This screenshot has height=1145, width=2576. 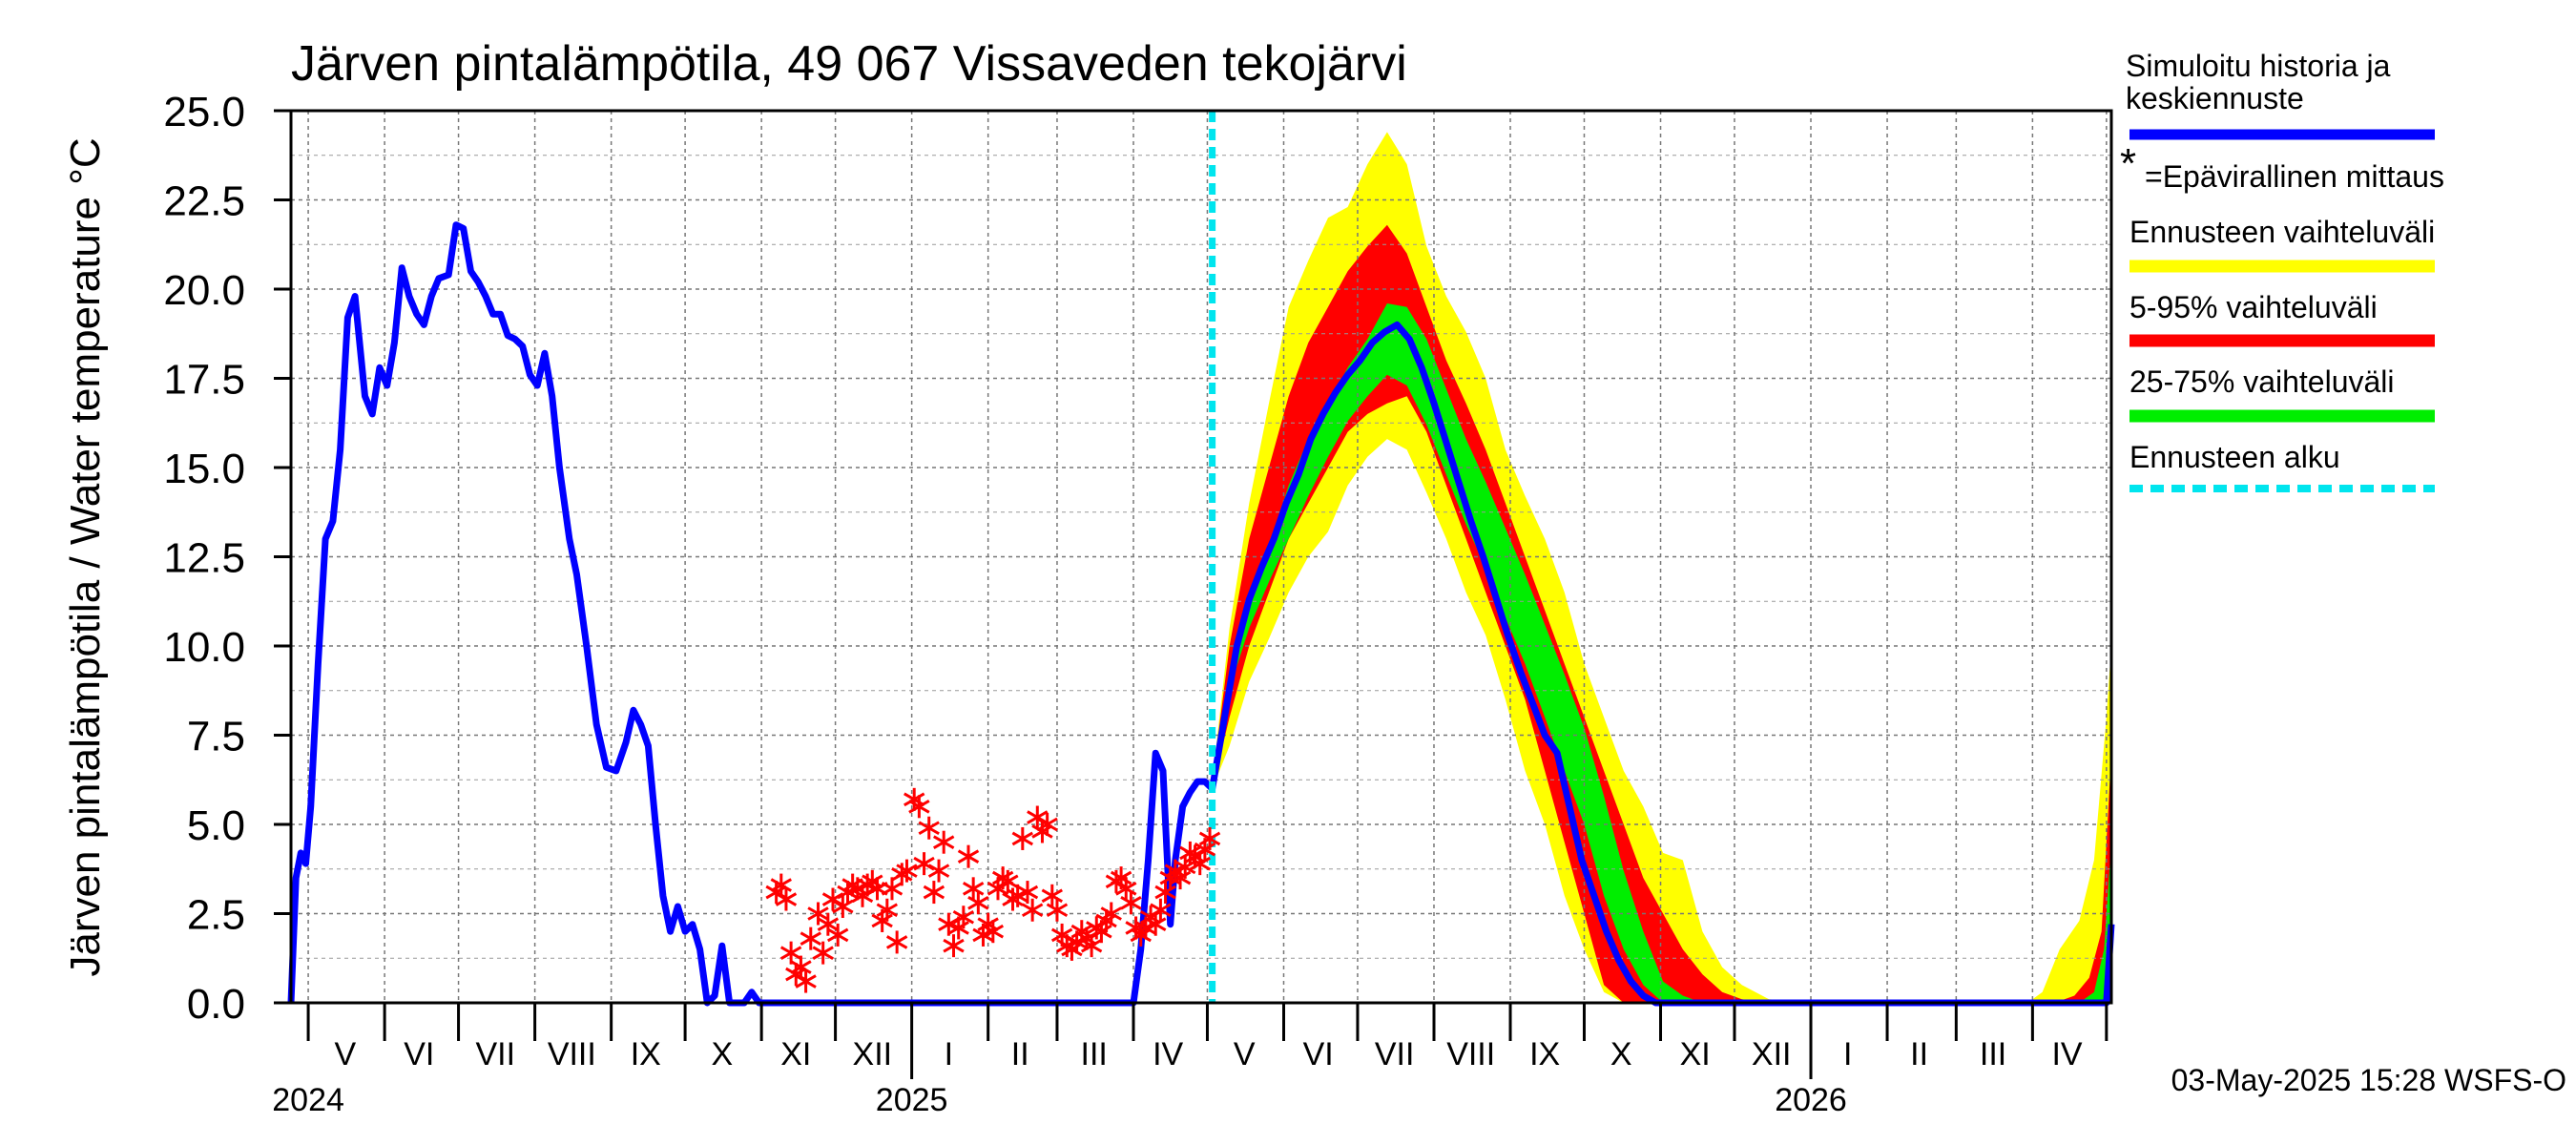 I want to click on legend-forecast-start-label: Ennusteen alku, so click(x=2234, y=457).